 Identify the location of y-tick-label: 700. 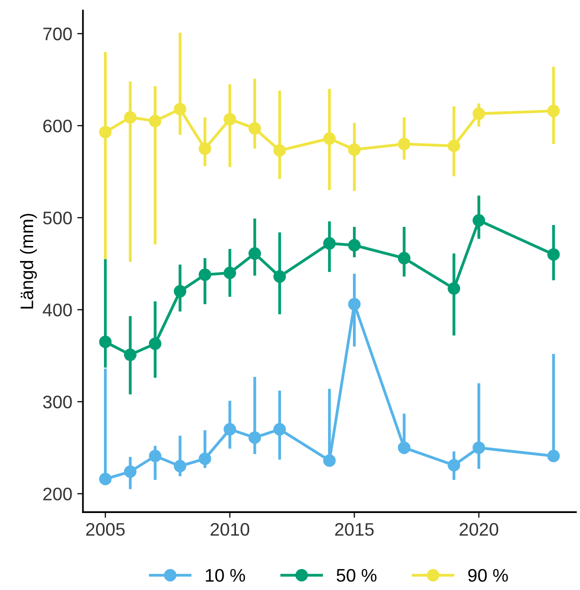
(57, 34).